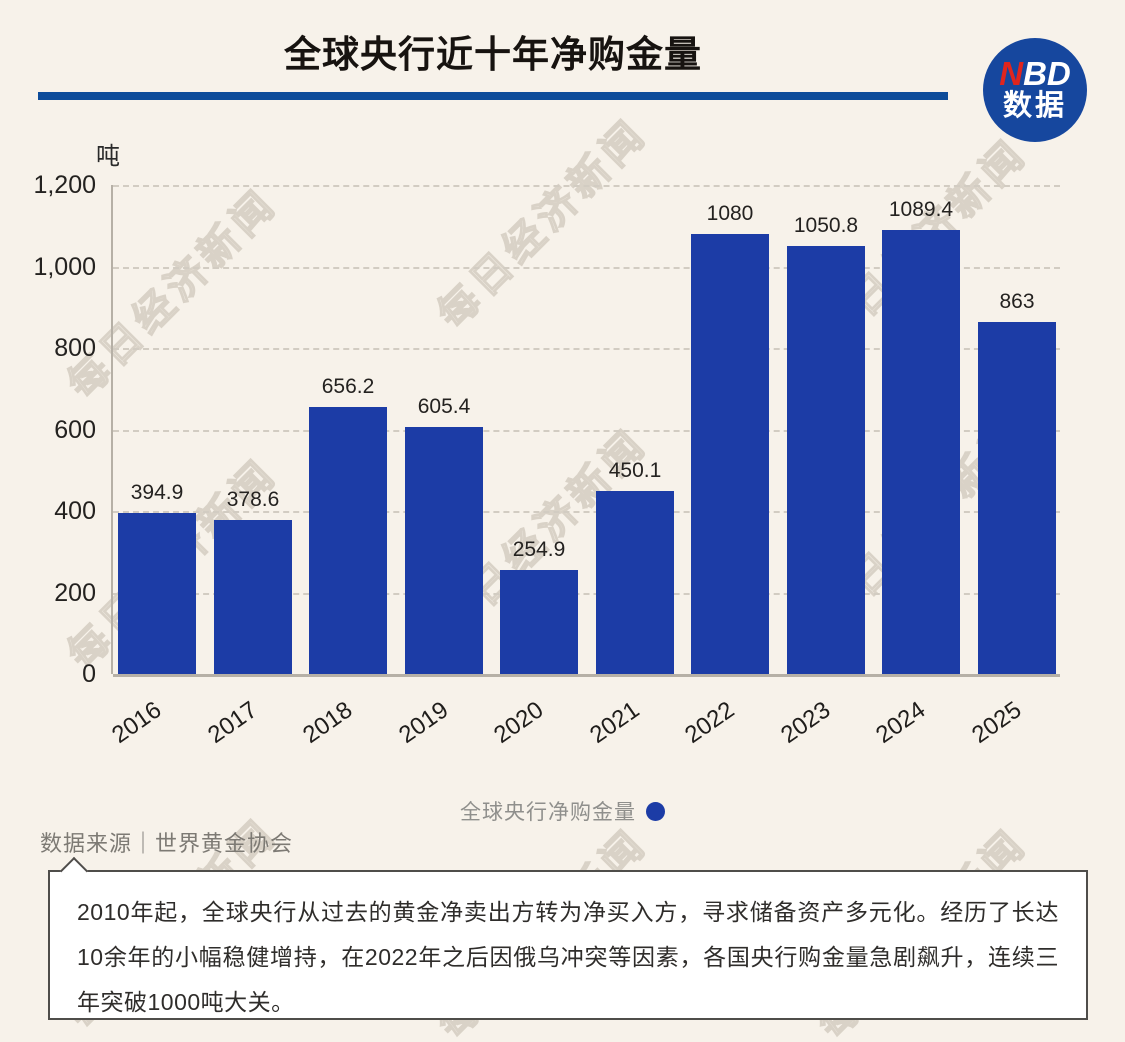 The height and width of the screenshot is (1042, 1125). I want to click on y-tick-label: 0, so click(89, 674).